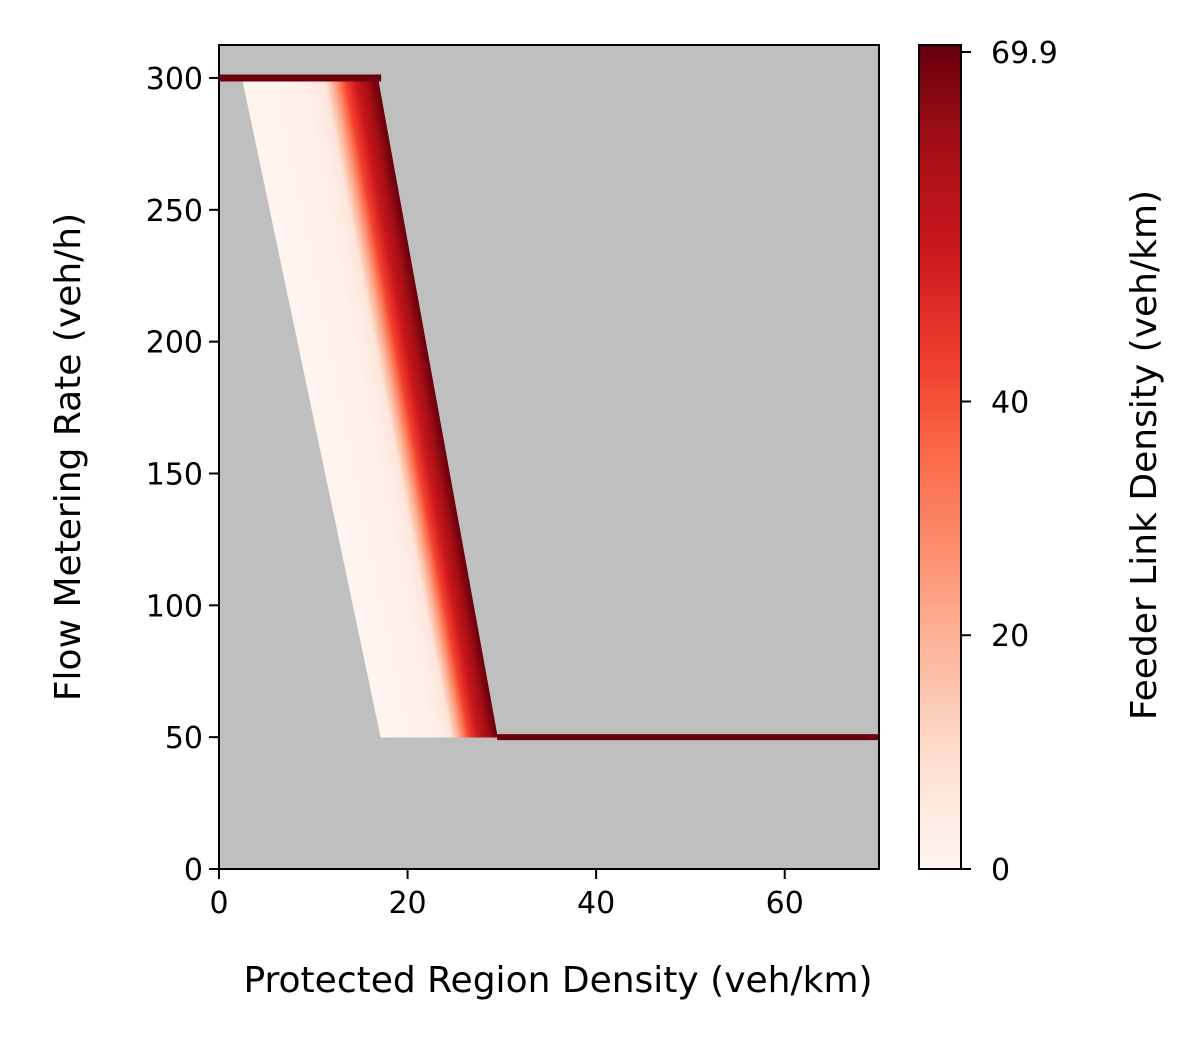  I want to click on y-tick-label: 150, so click(174, 474).